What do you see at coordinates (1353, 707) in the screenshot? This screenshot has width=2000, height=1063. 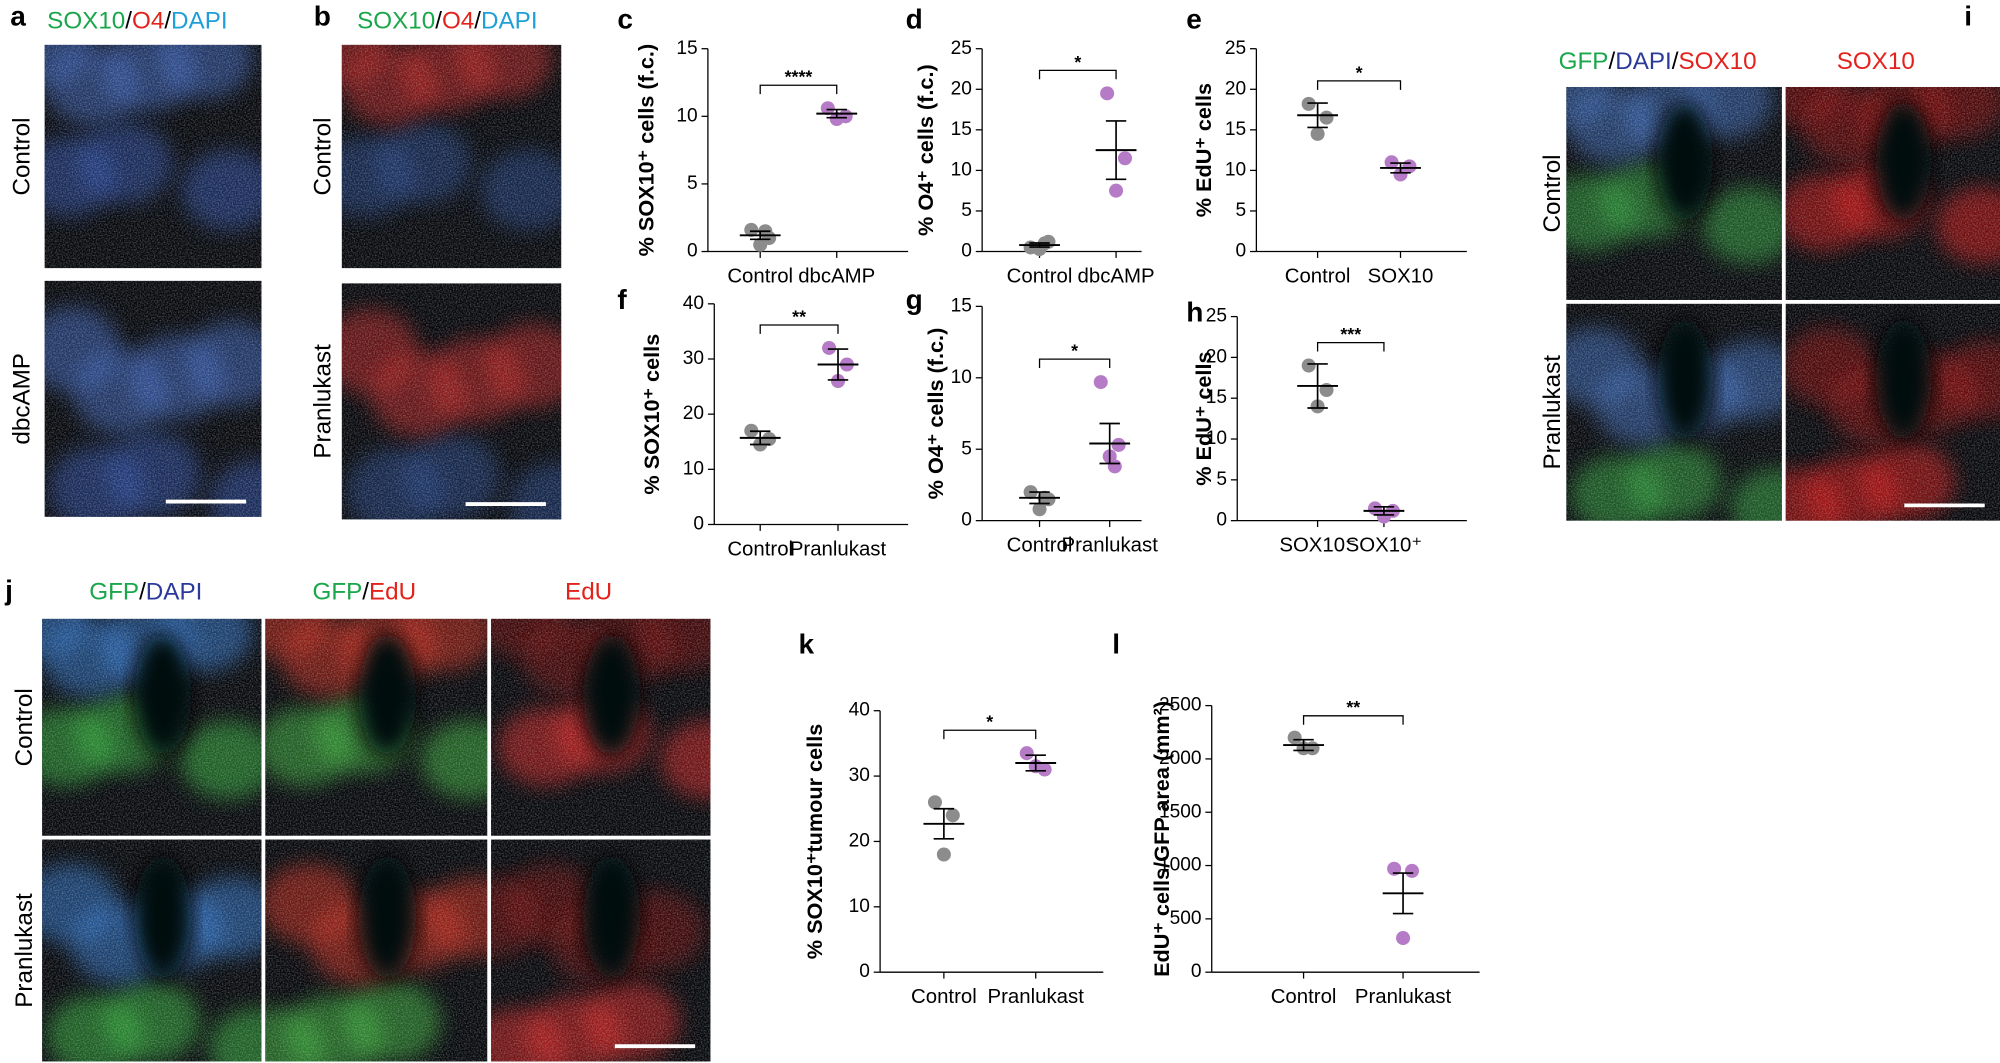 I see `significance-label: **` at bounding box center [1353, 707].